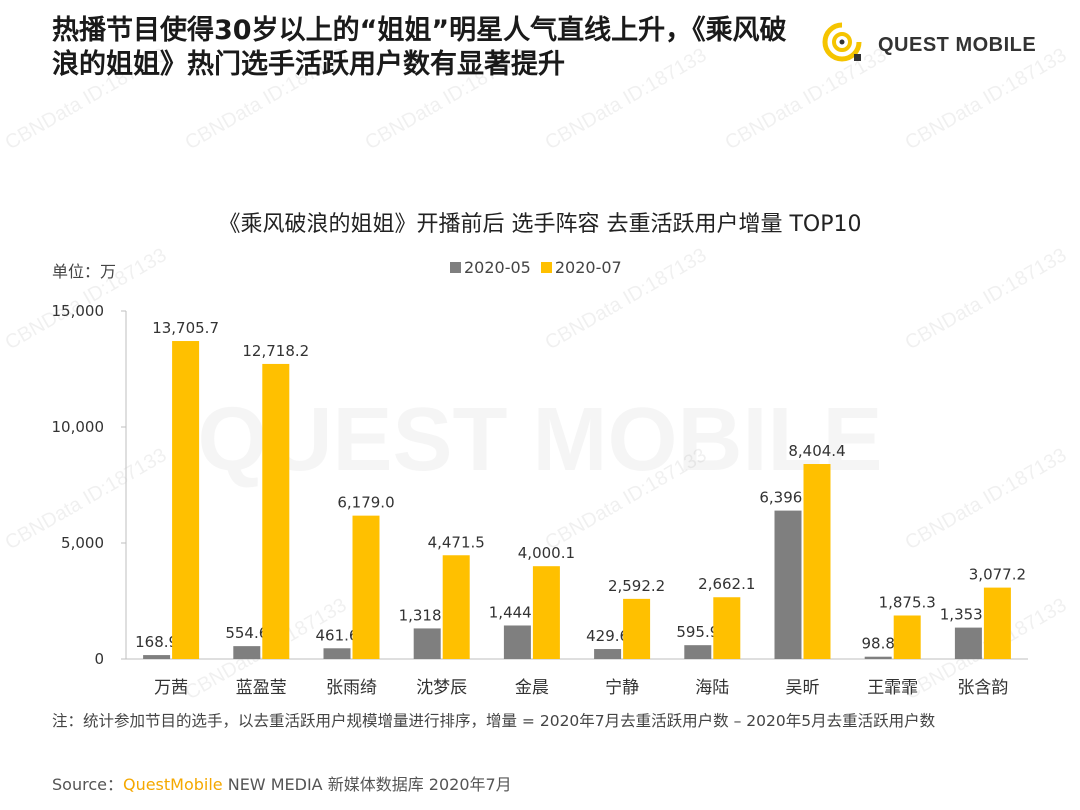  Describe the element at coordinates (588, 267) in the screenshot. I see `legend-label-2020-07: 2020-07` at that location.